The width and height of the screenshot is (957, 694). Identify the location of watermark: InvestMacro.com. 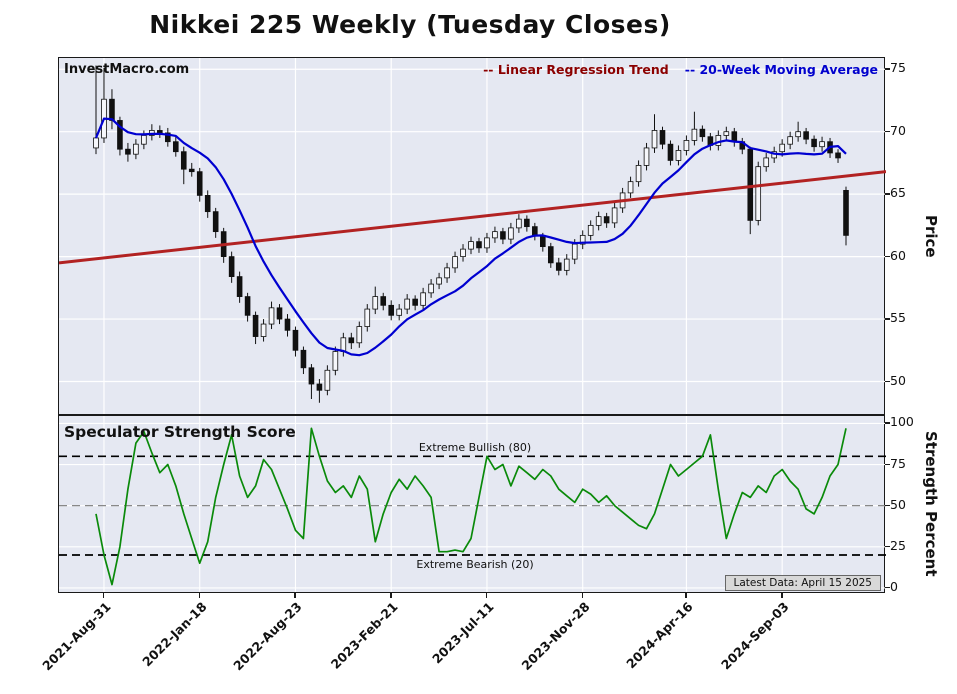
(127, 69).